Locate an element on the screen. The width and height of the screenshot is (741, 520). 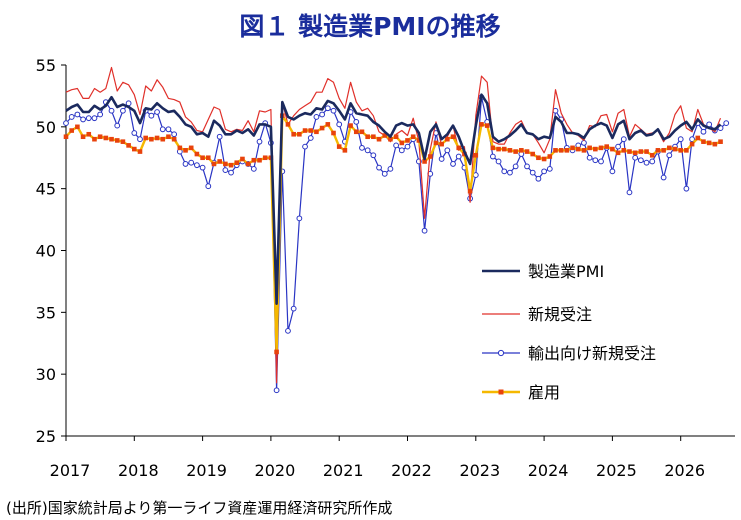
chart-title: 図１ 製造業PMIの推移 is located at coordinates (369, 26).